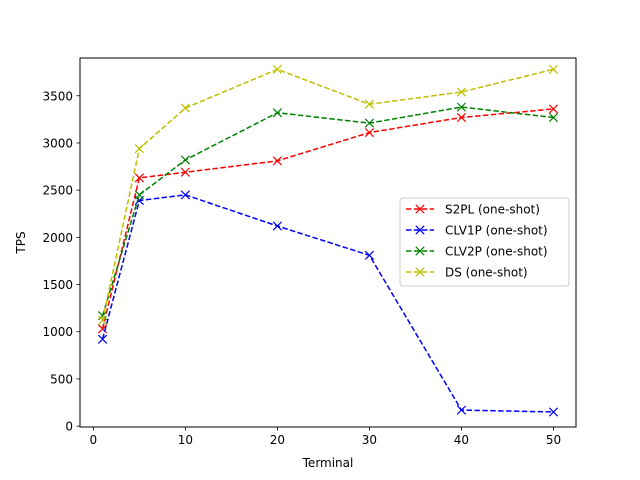  What do you see at coordinates (69, 427) in the screenshot?
I see `y-tick-label: 0` at bounding box center [69, 427].